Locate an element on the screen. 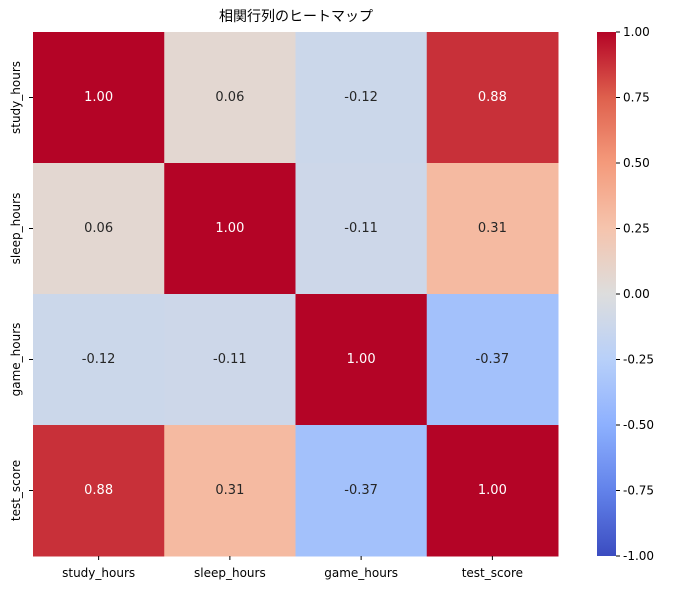  colorbar-tick-label: -0.75 is located at coordinates (638, 491).